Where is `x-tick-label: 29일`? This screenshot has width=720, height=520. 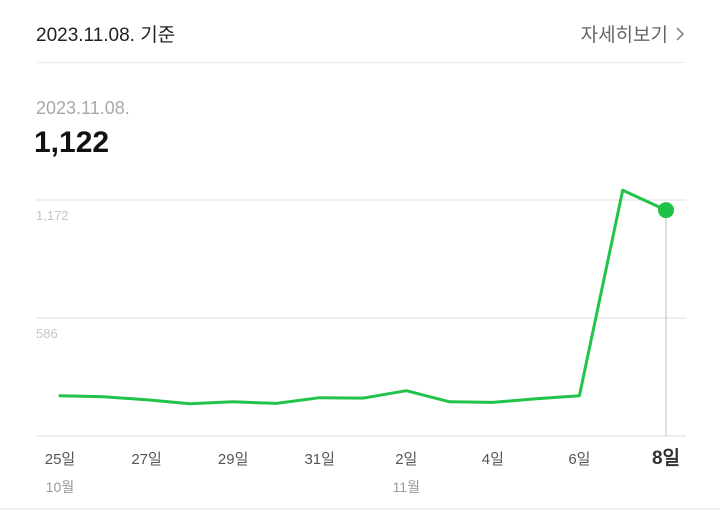
x-tick-label: 29일 is located at coordinates (233, 459).